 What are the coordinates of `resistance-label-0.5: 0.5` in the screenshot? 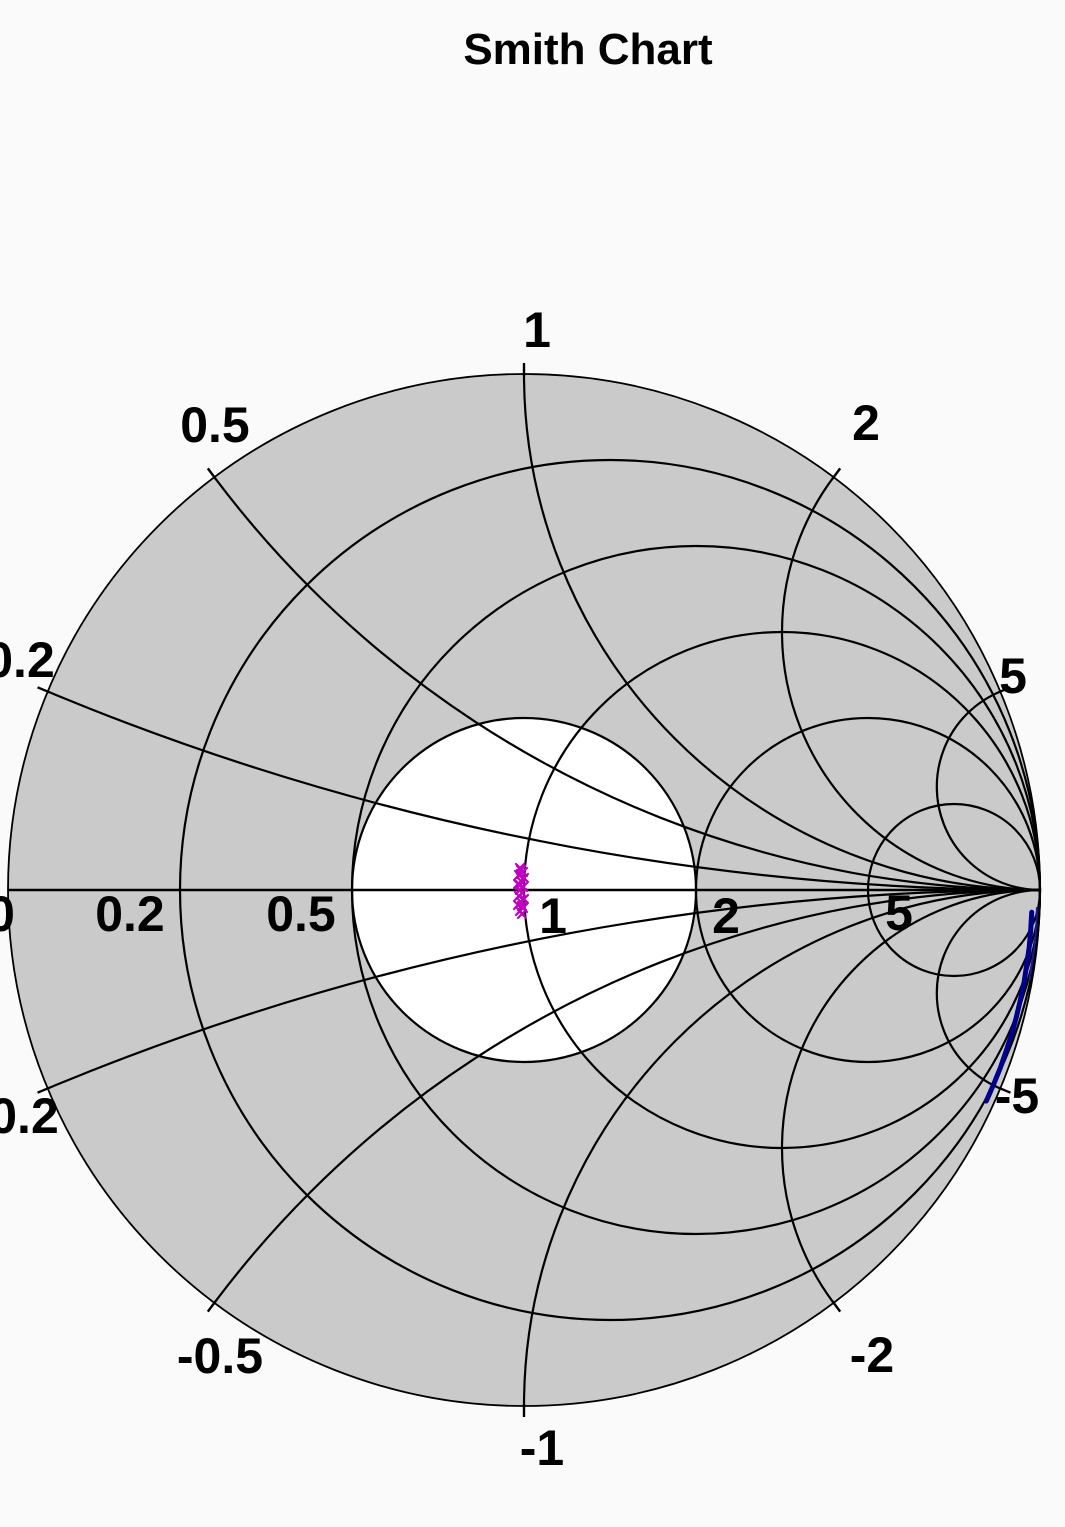 It's located at (301, 914).